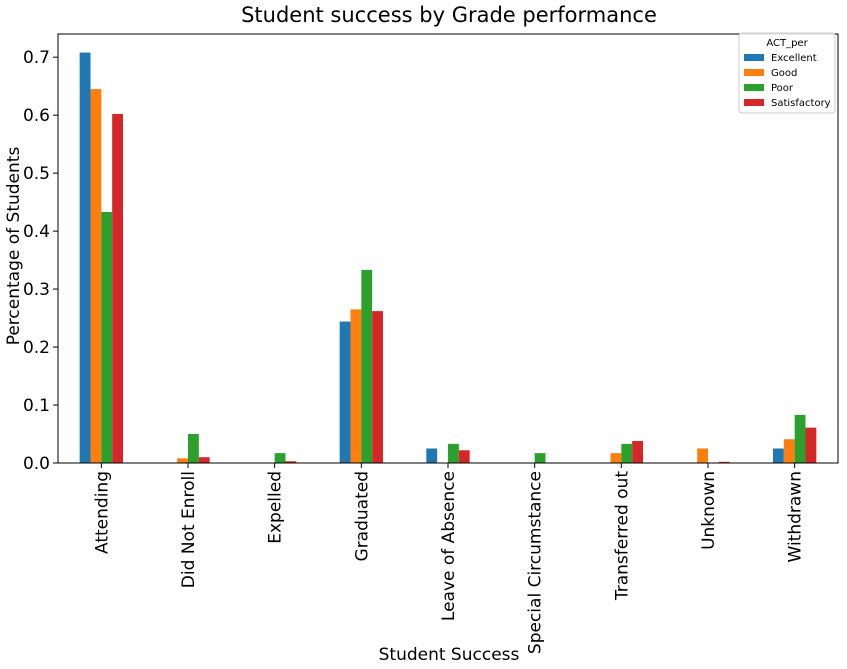  What do you see at coordinates (102, 512) in the screenshot?
I see `x-tick-label: Attending` at bounding box center [102, 512].